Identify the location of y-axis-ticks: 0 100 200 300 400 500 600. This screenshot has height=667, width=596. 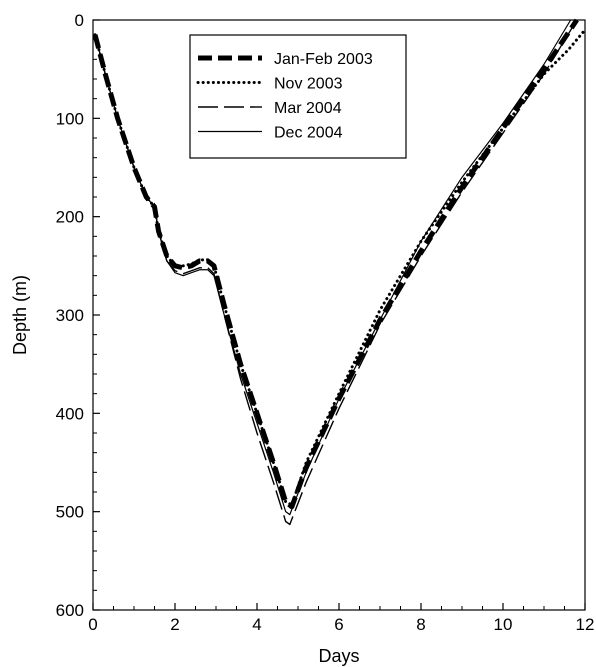
(78, 315).